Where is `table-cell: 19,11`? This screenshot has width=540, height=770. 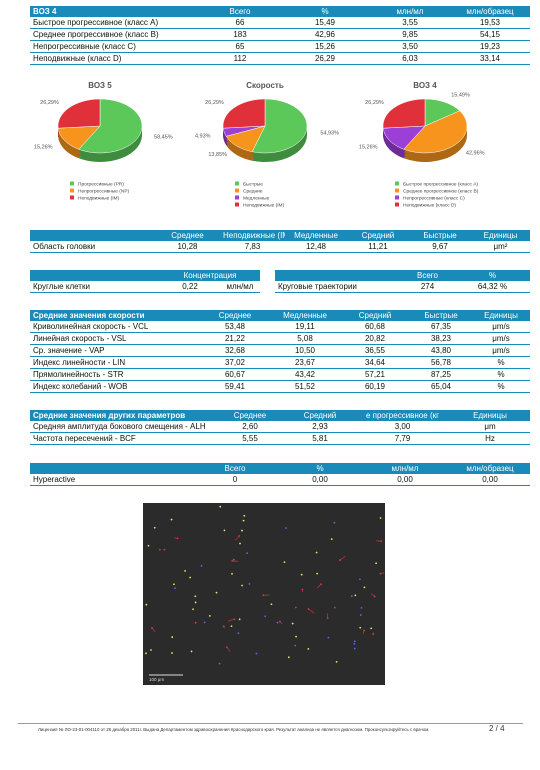
table-cell: 19,11 is located at coordinates (305, 327).